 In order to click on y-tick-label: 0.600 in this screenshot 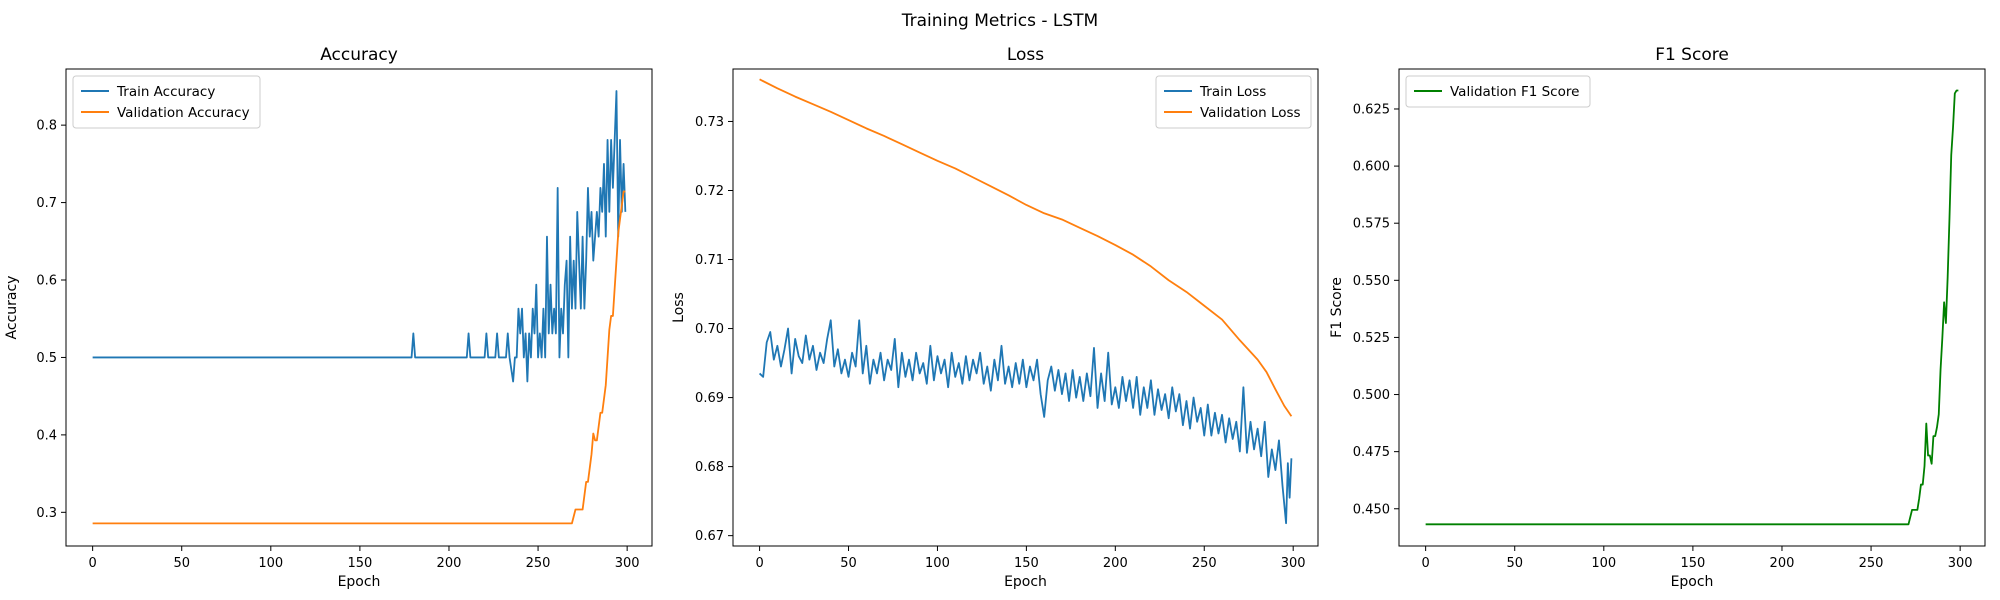, I will do `click(1371, 167)`.